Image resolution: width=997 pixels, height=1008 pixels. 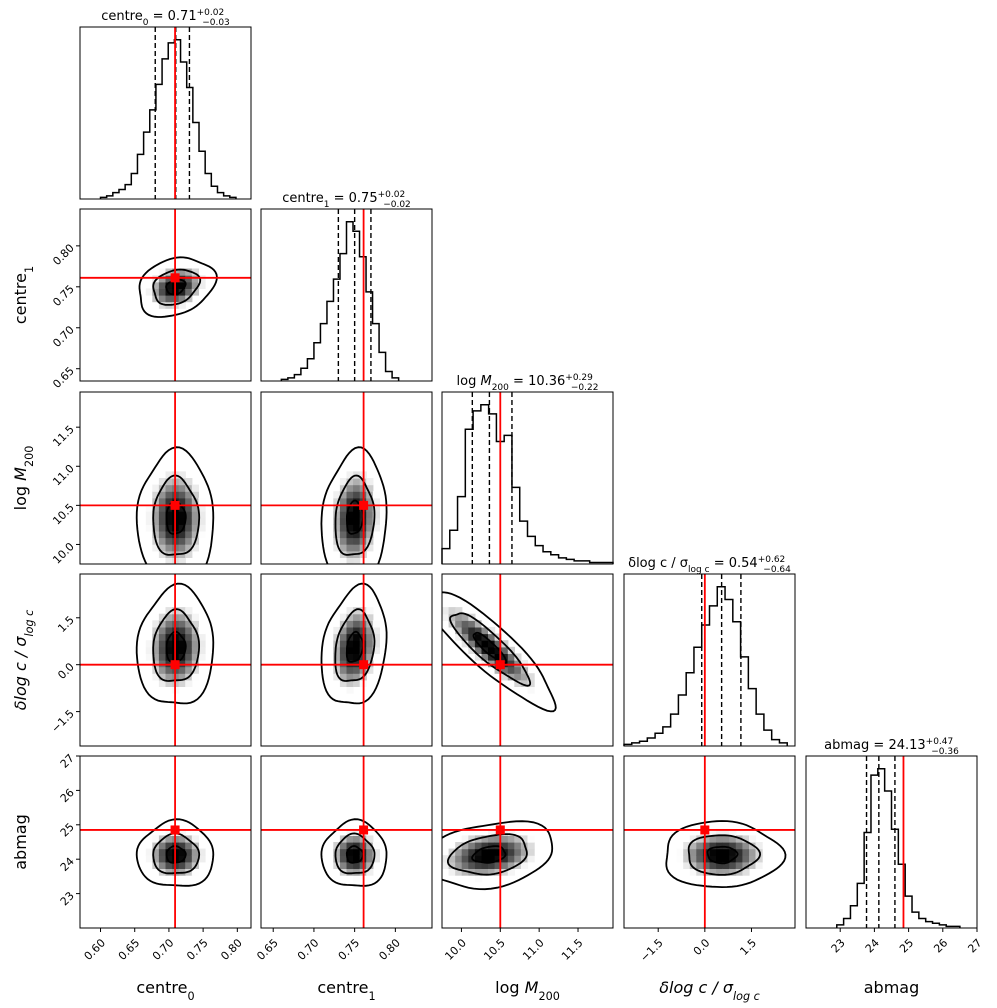 I want to click on y-tick-label: 0.0, so click(x=66, y=671).